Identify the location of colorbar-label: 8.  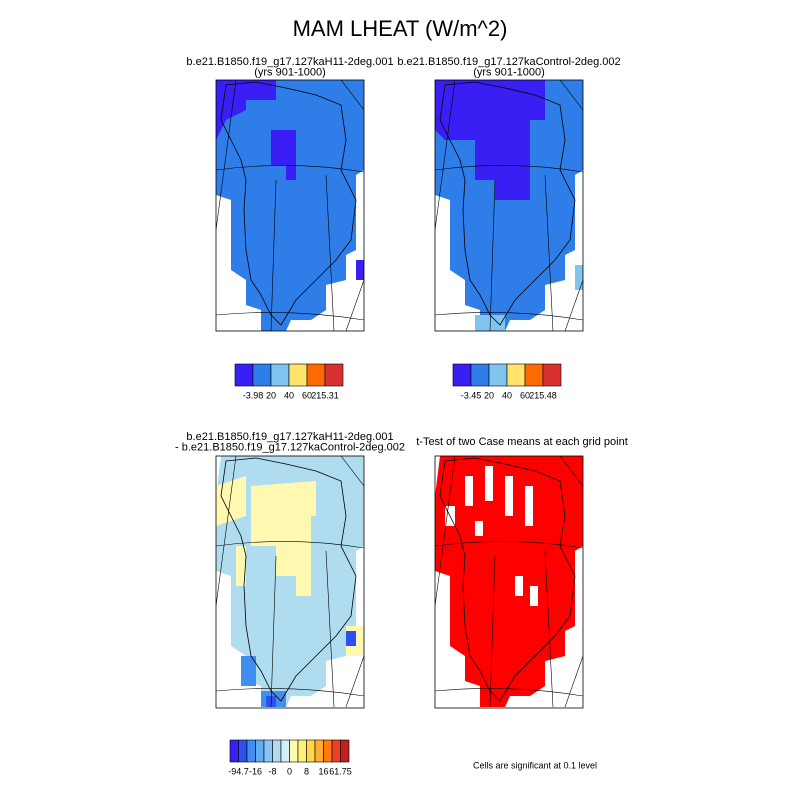
(306, 771).